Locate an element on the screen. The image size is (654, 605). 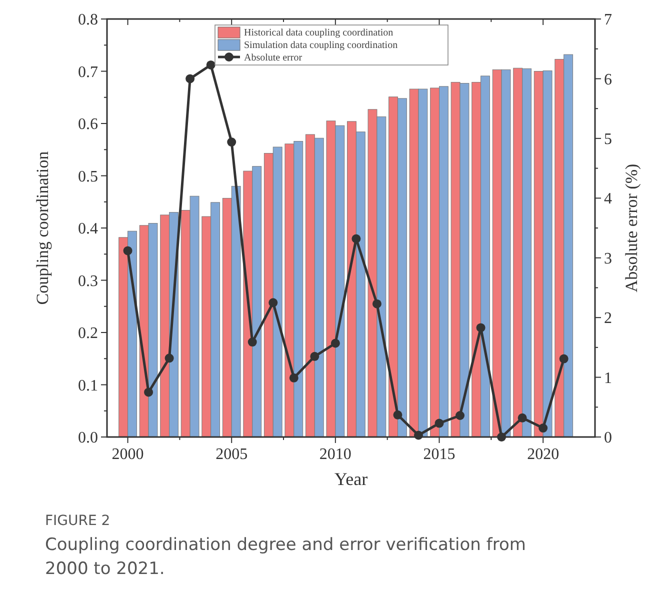
x-tick-label: 2010 is located at coordinates (335, 454).